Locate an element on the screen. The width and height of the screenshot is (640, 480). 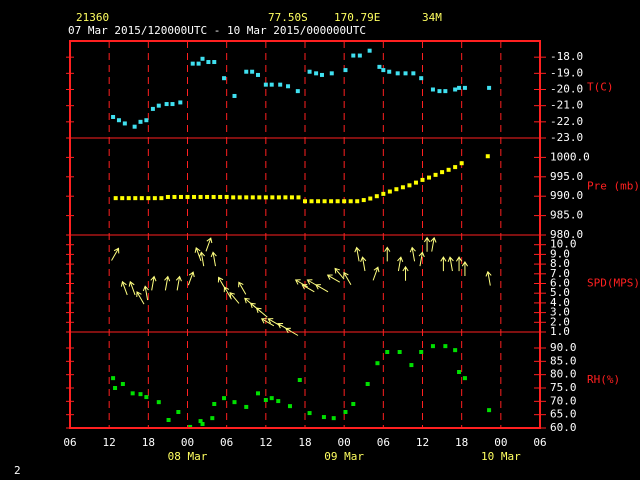
x-tick-label: 18 is located at coordinates (304, 442).